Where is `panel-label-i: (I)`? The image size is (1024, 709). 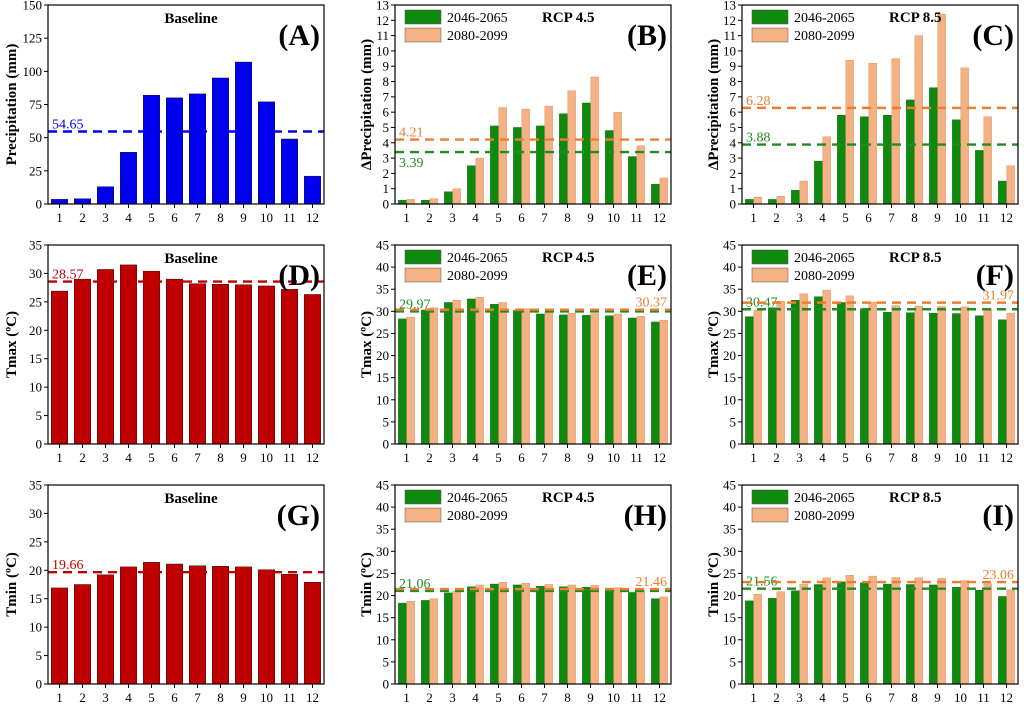
panel-label-i: (I) is located at coordinates (998, 515).